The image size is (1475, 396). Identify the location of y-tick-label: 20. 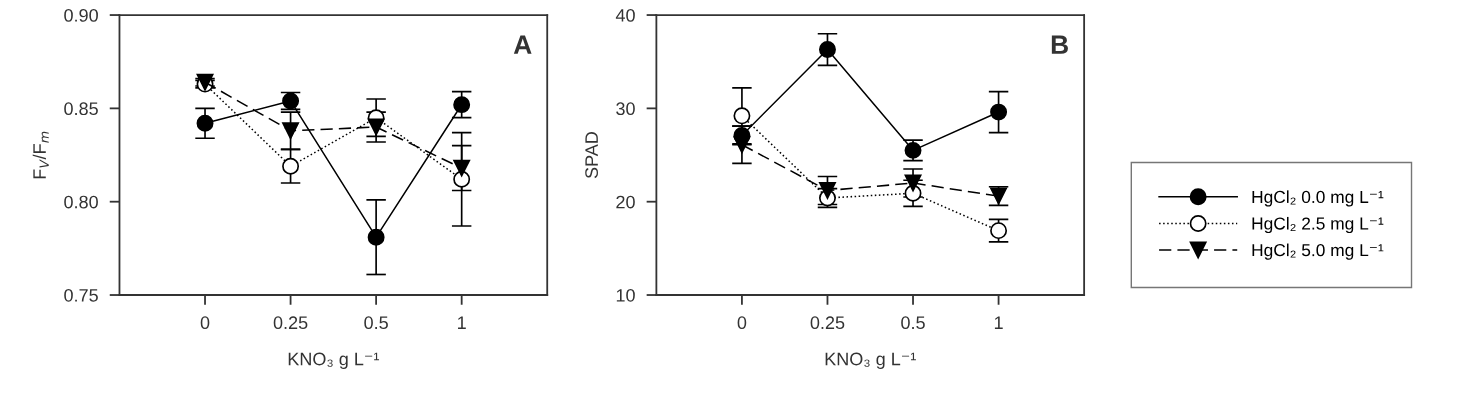
(625, 202).